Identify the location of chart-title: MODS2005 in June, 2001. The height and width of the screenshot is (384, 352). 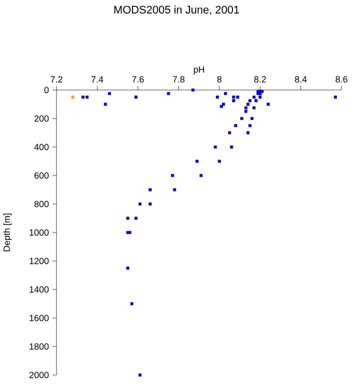
(177, 10).